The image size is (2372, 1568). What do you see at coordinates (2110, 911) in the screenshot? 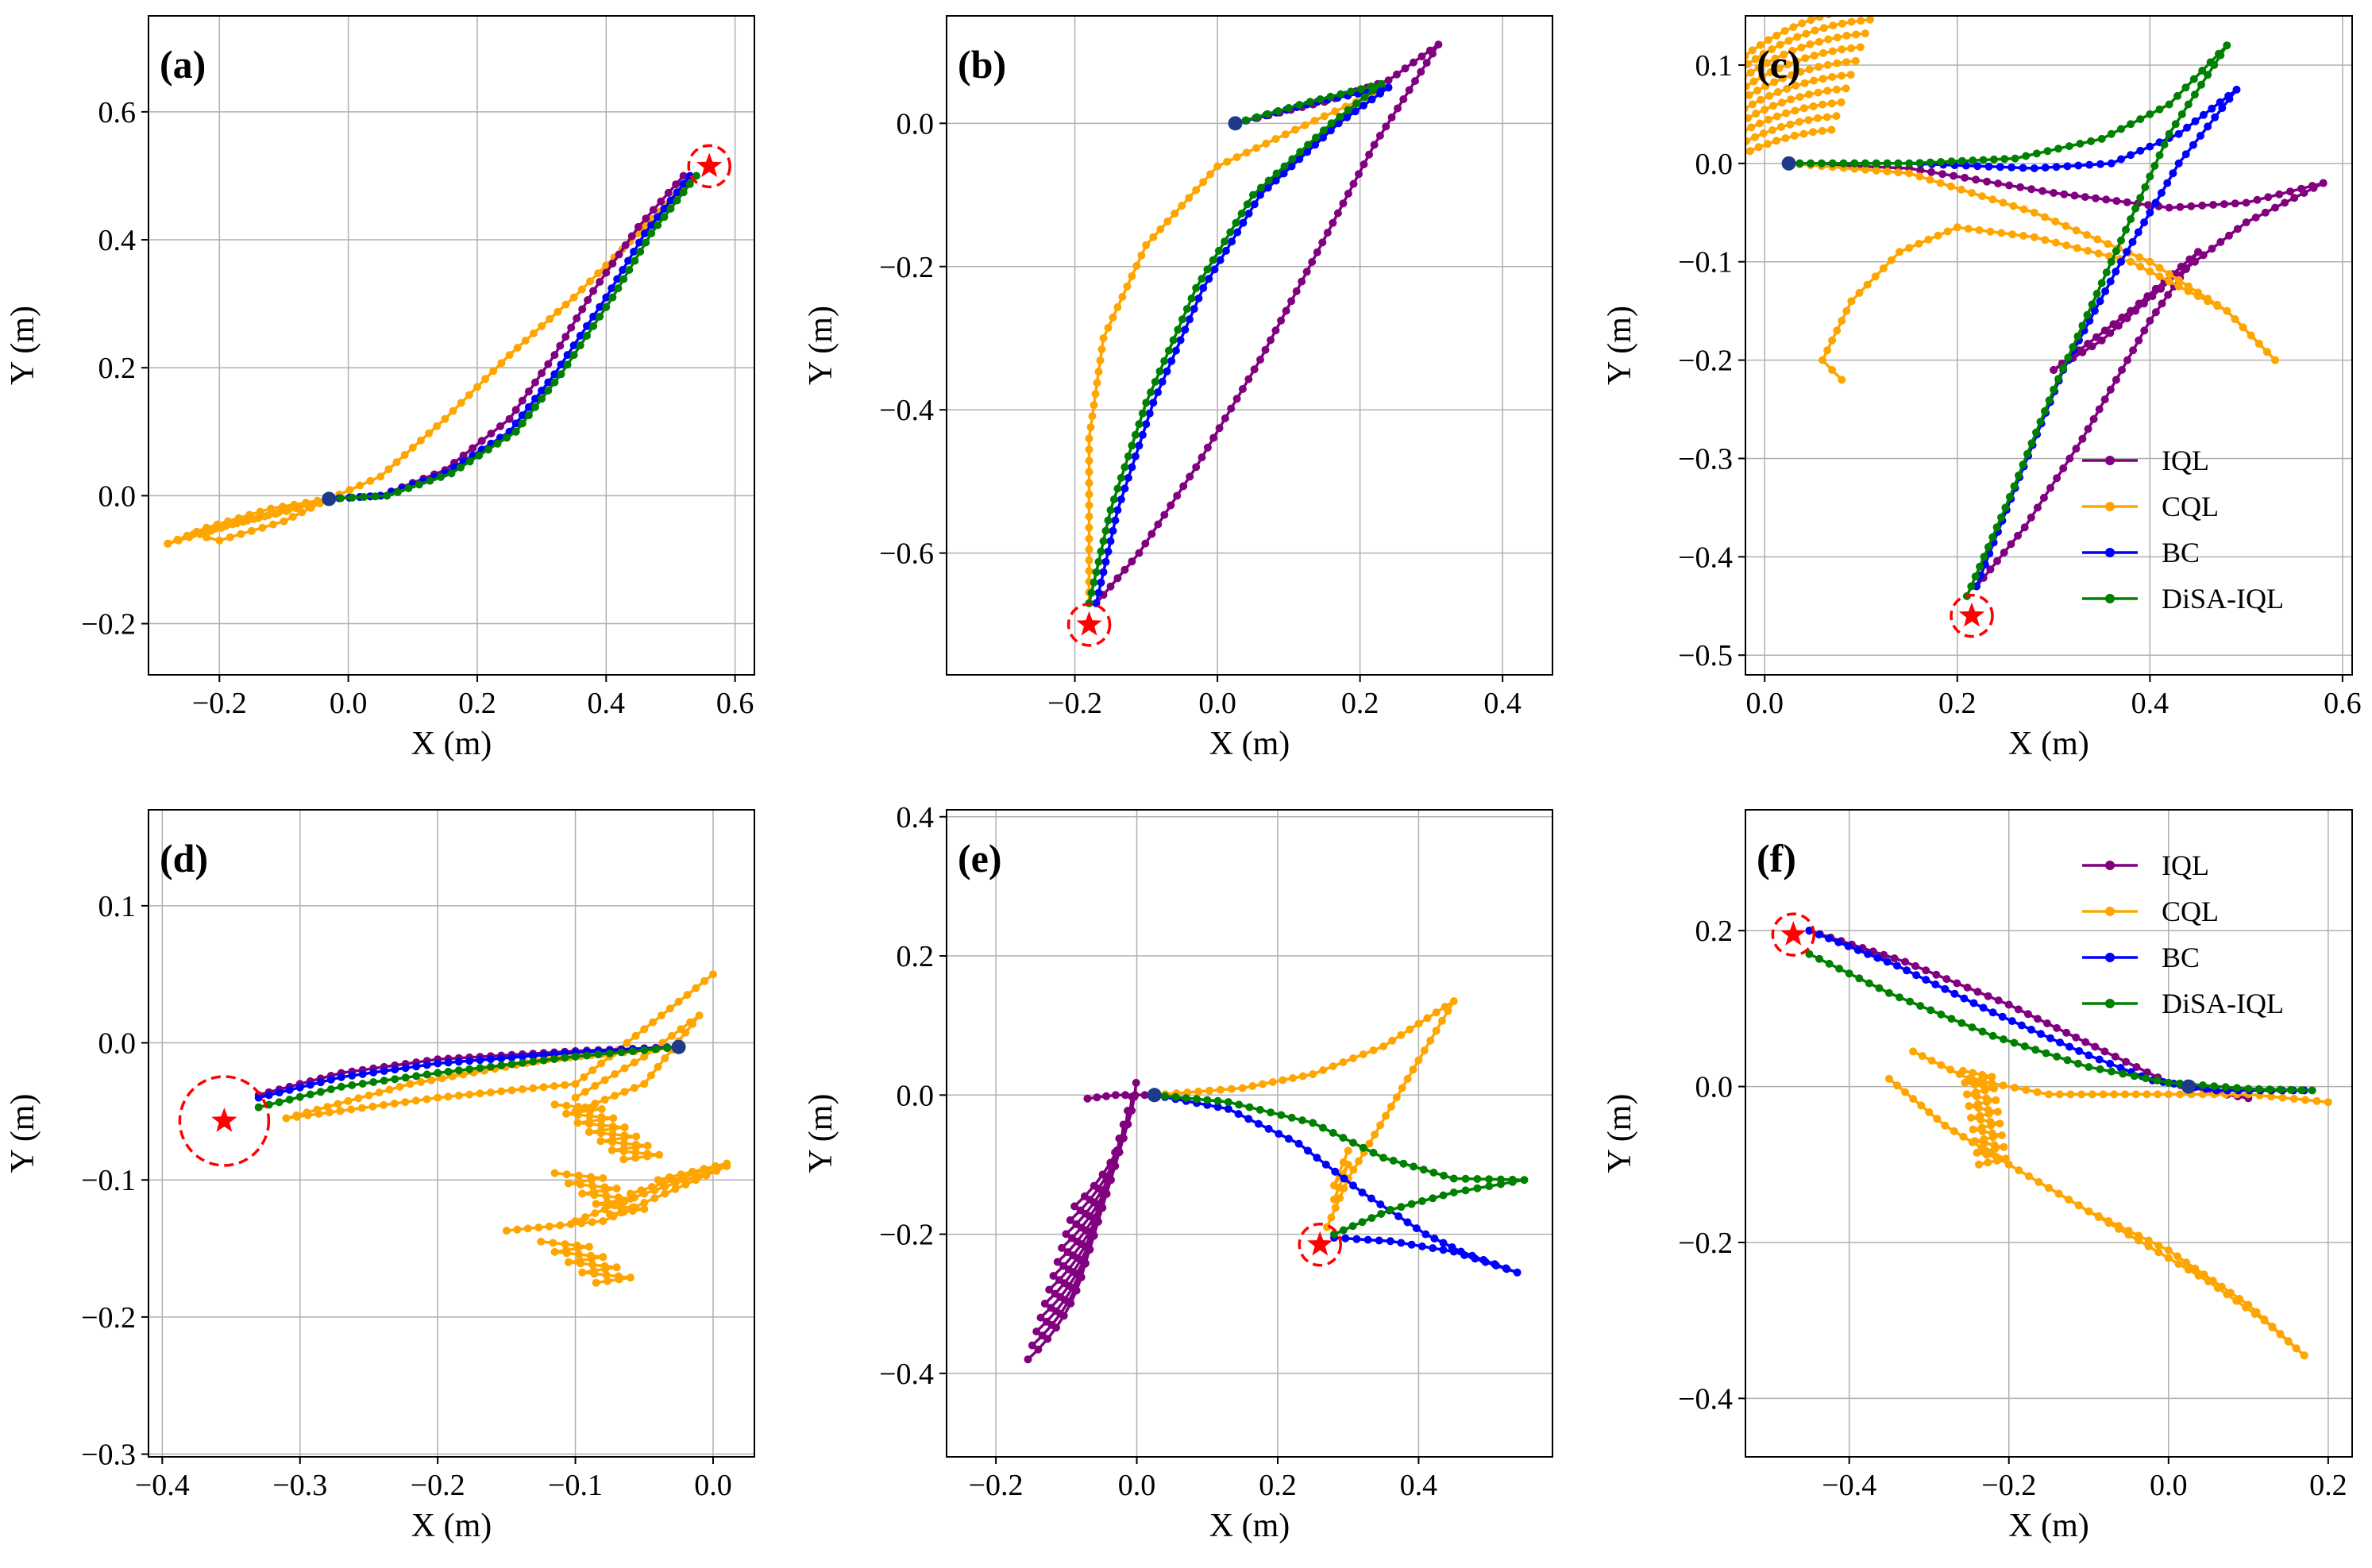
I see `legend-marker` at bounding box center [2110, 911].